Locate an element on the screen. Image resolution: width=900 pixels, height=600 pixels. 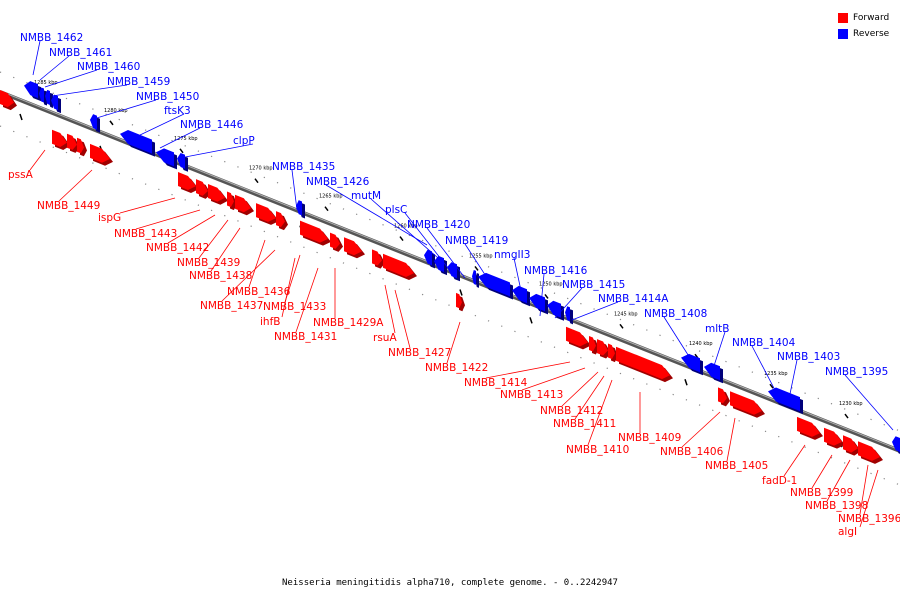
gene-label-reverse: NMBB_1395 is located at coordinates (856, 372).